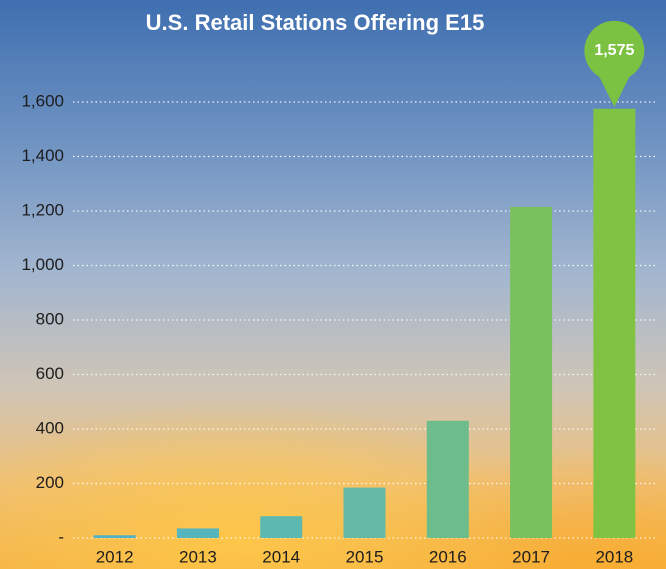 Image resolution: width=666 pixels, height=569 pixels. Describe the element at coordinates (42, 100) in the screenshot. I see `y-tick-label: 1,600` at that location.